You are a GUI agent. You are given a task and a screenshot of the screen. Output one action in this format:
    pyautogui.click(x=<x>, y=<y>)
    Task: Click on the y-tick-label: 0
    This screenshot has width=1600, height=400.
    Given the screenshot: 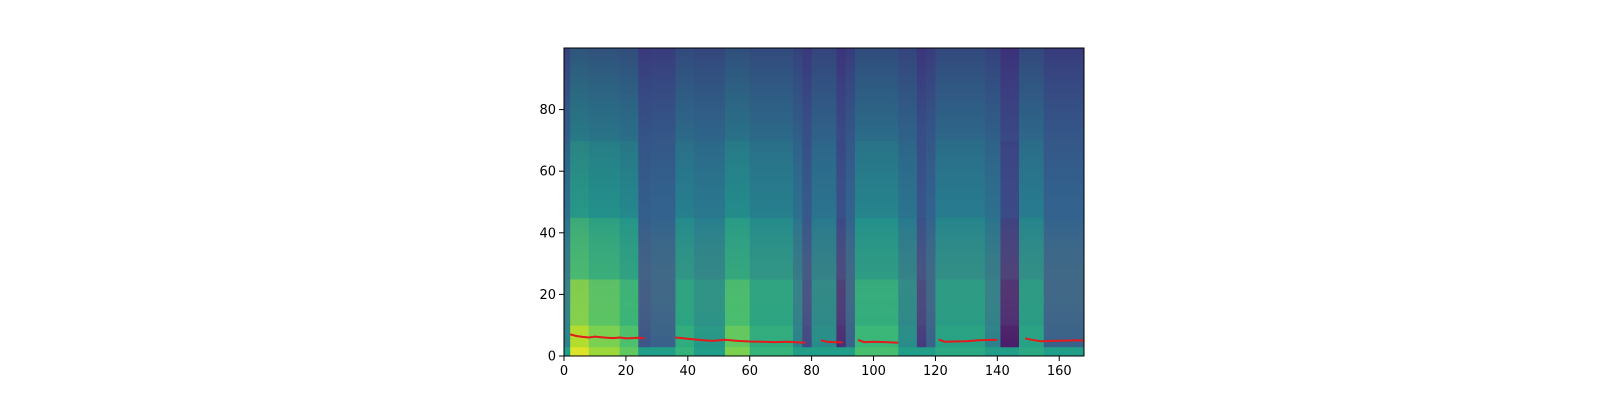 What is the action you would take?
    pyautogui.click(x=552, y=357)
    